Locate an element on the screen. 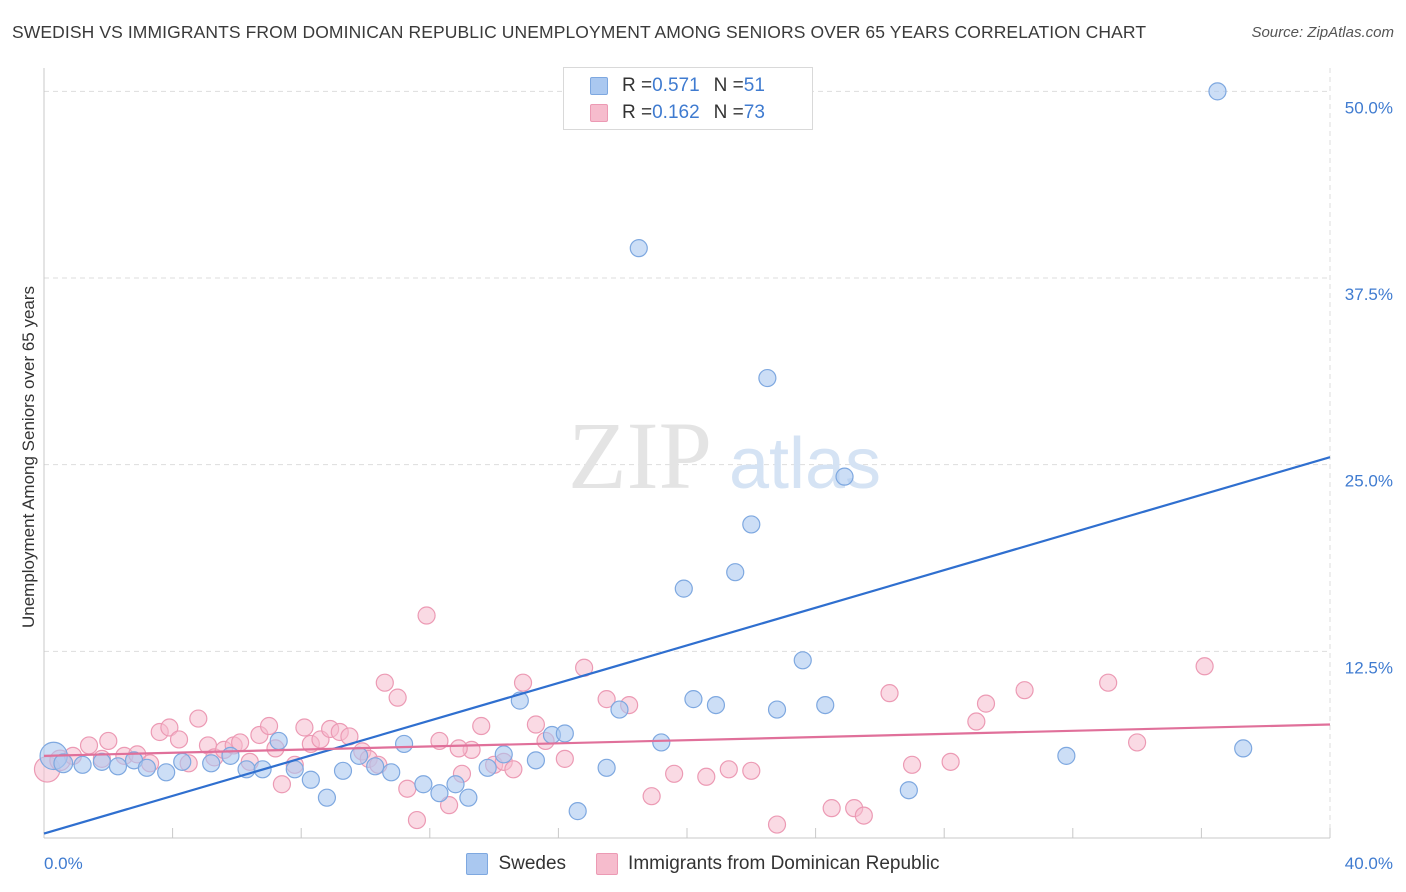 Image resolution: width=1406 pixels, height=892 pixels. trendline-dominican is located at coordinates (687, 740).